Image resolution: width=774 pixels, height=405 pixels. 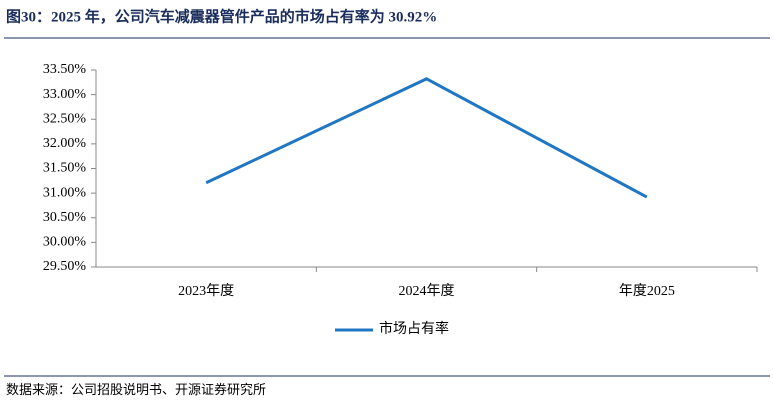 I want to click on y-tick-label: 30.50%, so click(x=65, y=217).